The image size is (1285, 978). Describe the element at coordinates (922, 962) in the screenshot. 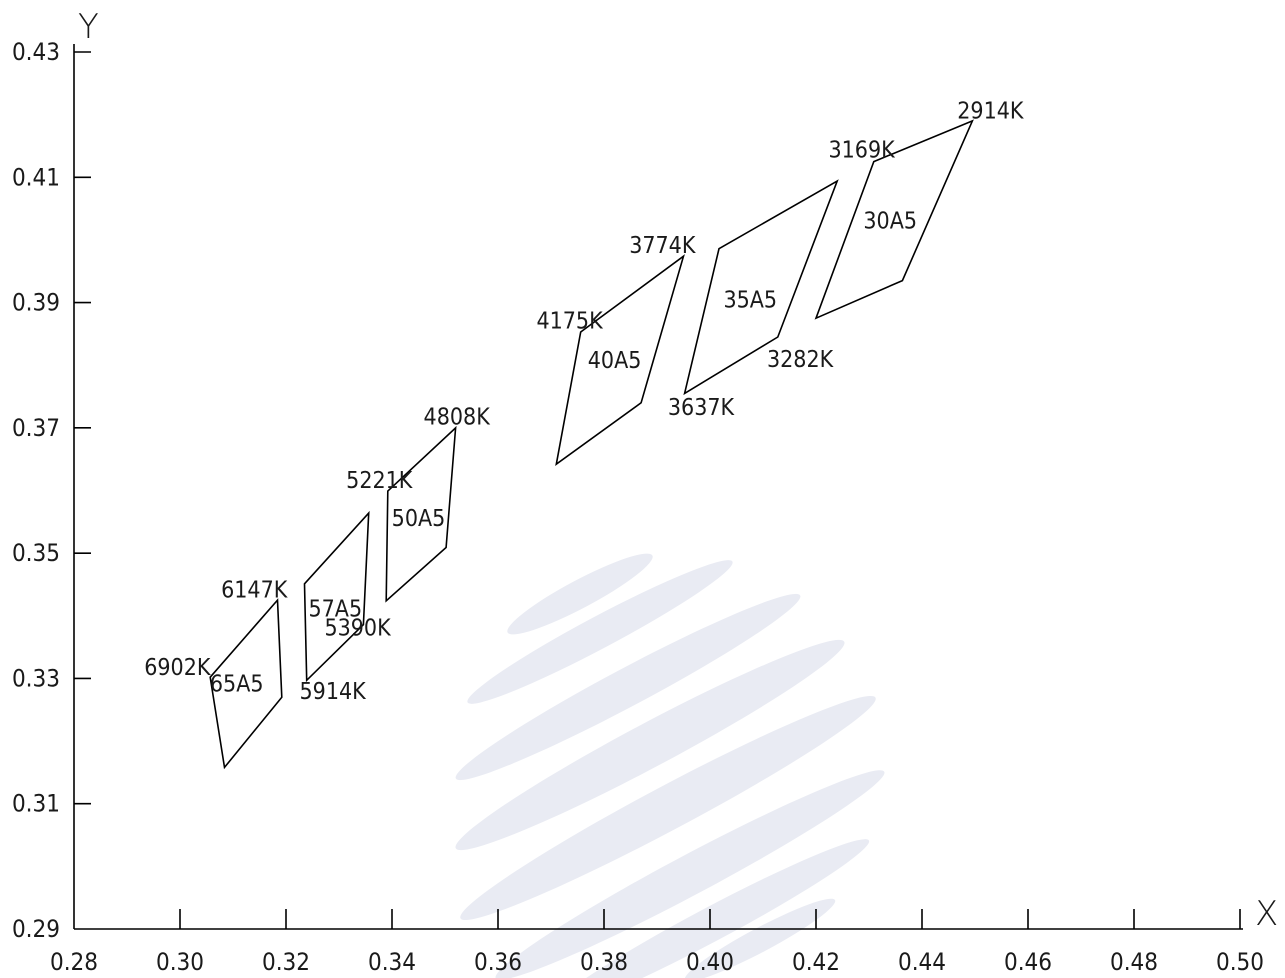

I see `x-tick-label: 0.44` at that location.